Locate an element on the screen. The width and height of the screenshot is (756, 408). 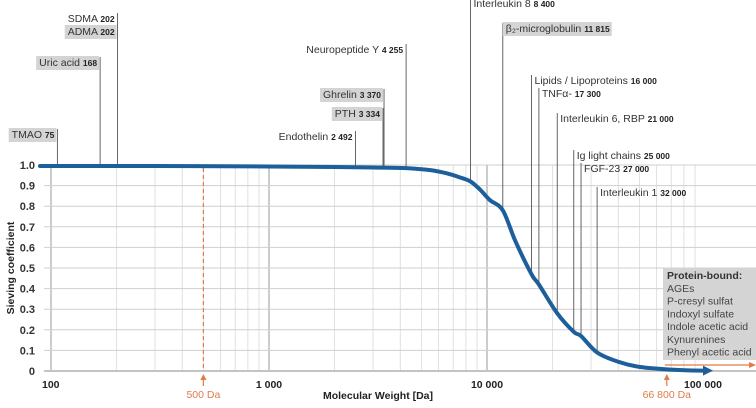
y-tick-label: 0.7 is located at coordinates (27, 228).